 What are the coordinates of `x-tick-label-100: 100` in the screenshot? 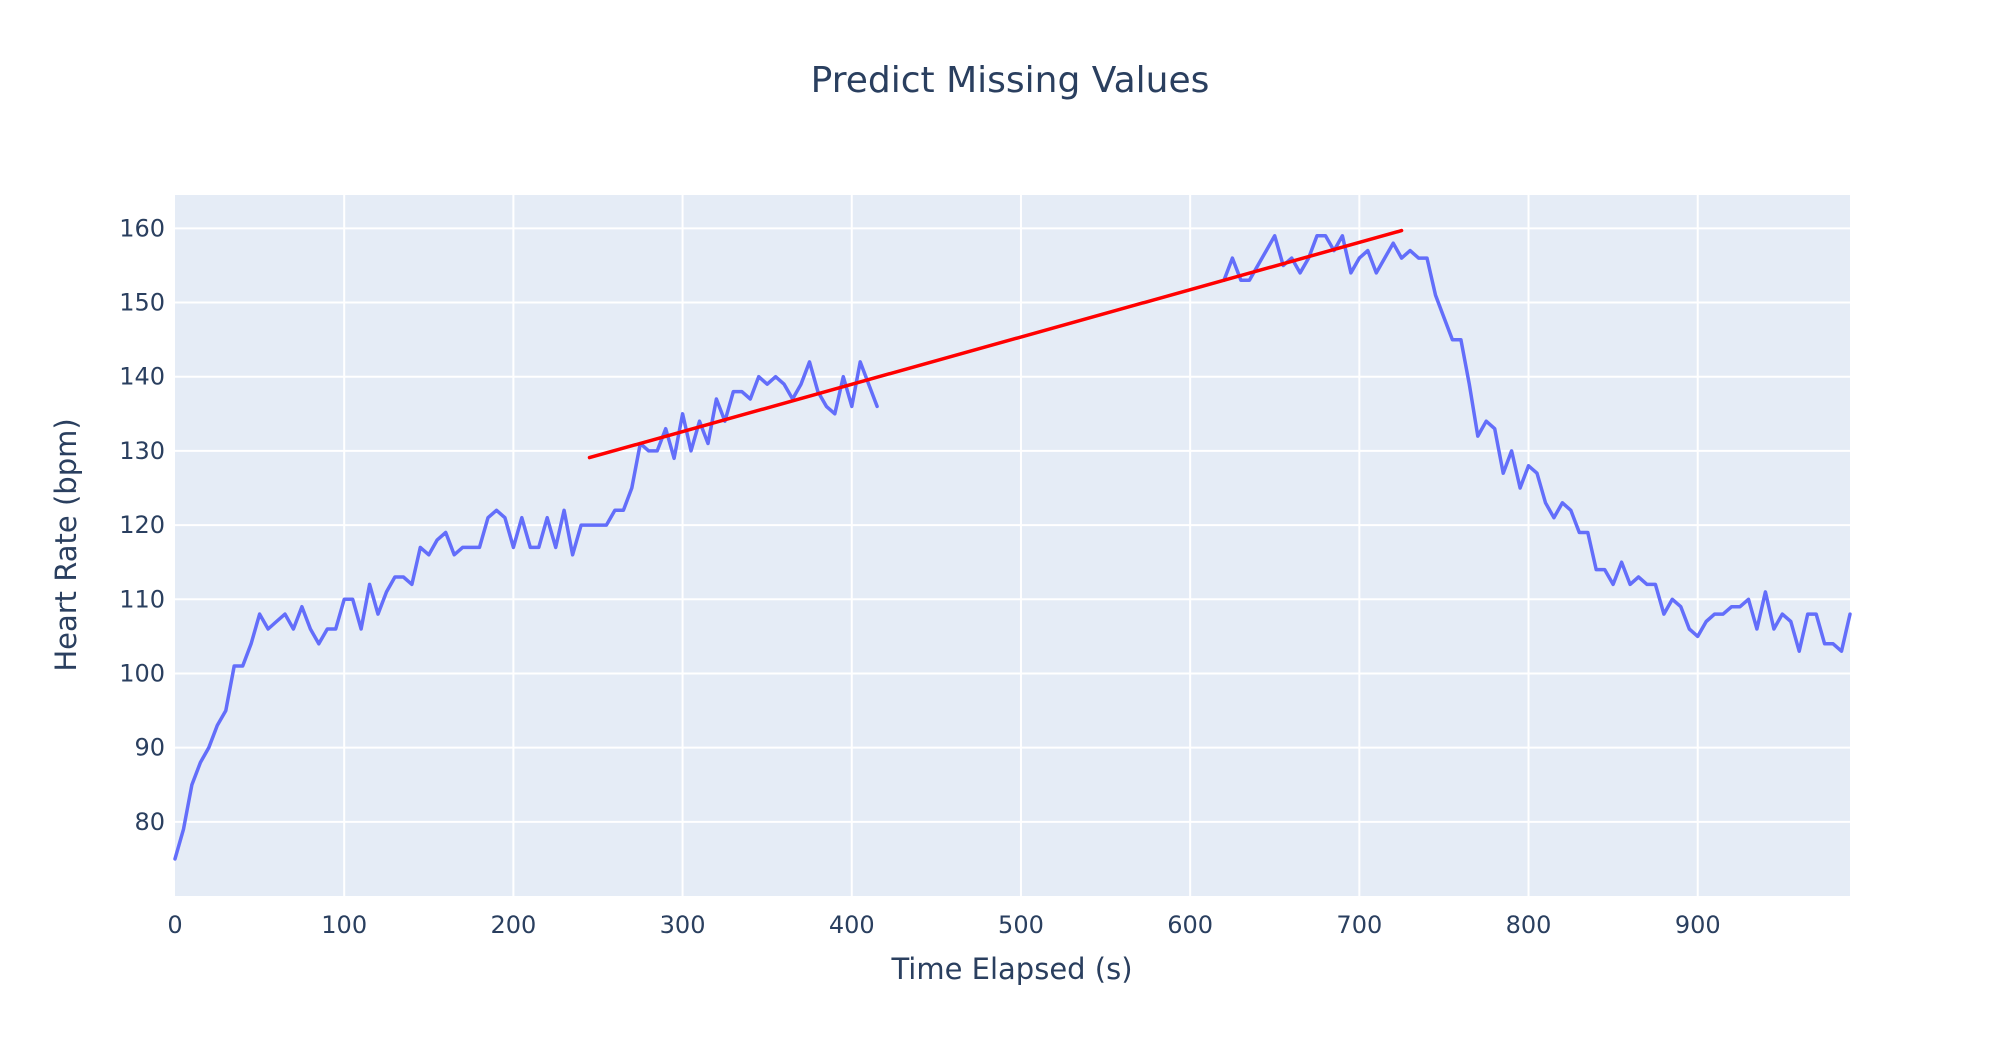 It's located at (344, 925).